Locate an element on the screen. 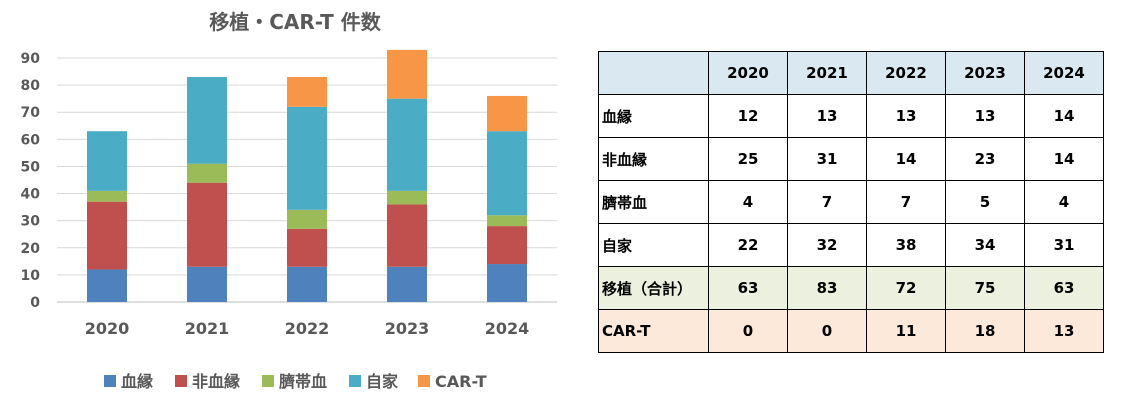 The height and width of the screenshot is (405, 1127). row-label: 移植（合計） is located at coordinates (653, 288).